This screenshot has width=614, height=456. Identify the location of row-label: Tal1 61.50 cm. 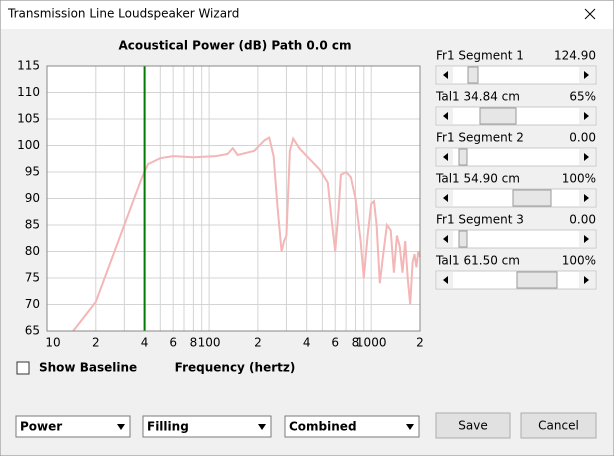
(477, 261).